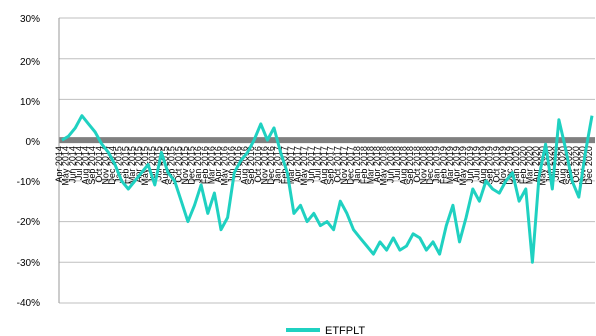 The height and width of the screenshot is (336, 596). Describe the element at coordinates (563, 165) in the screenshot. I see `x-tick-label: Aug 2020` at that location.